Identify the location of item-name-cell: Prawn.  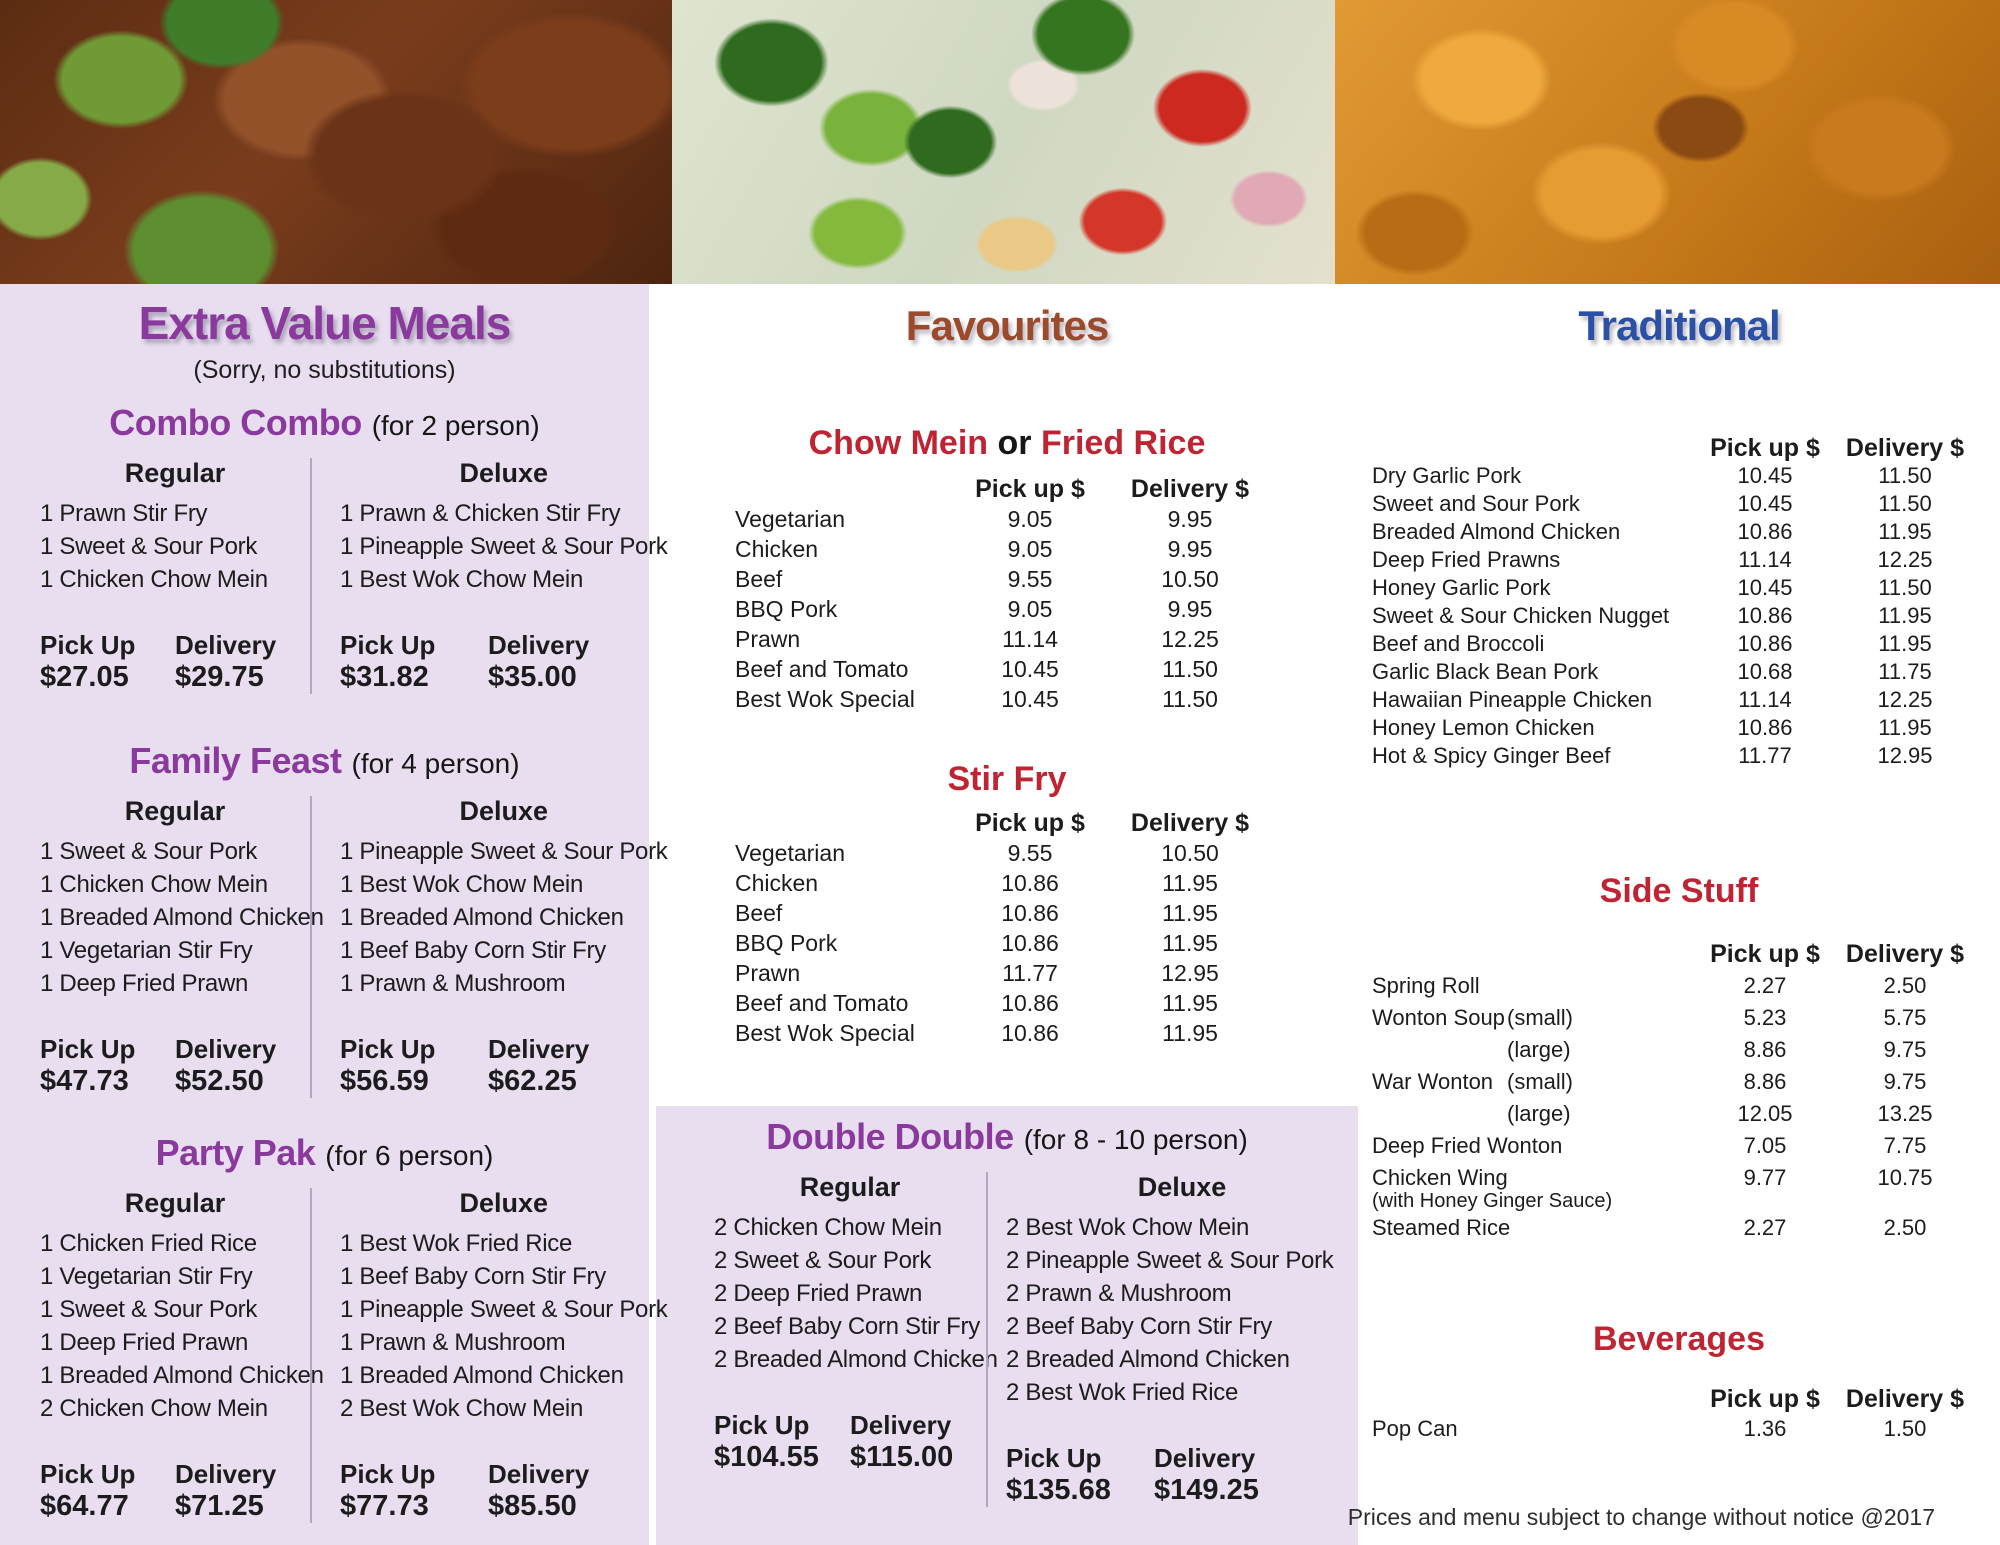
(842, 639).